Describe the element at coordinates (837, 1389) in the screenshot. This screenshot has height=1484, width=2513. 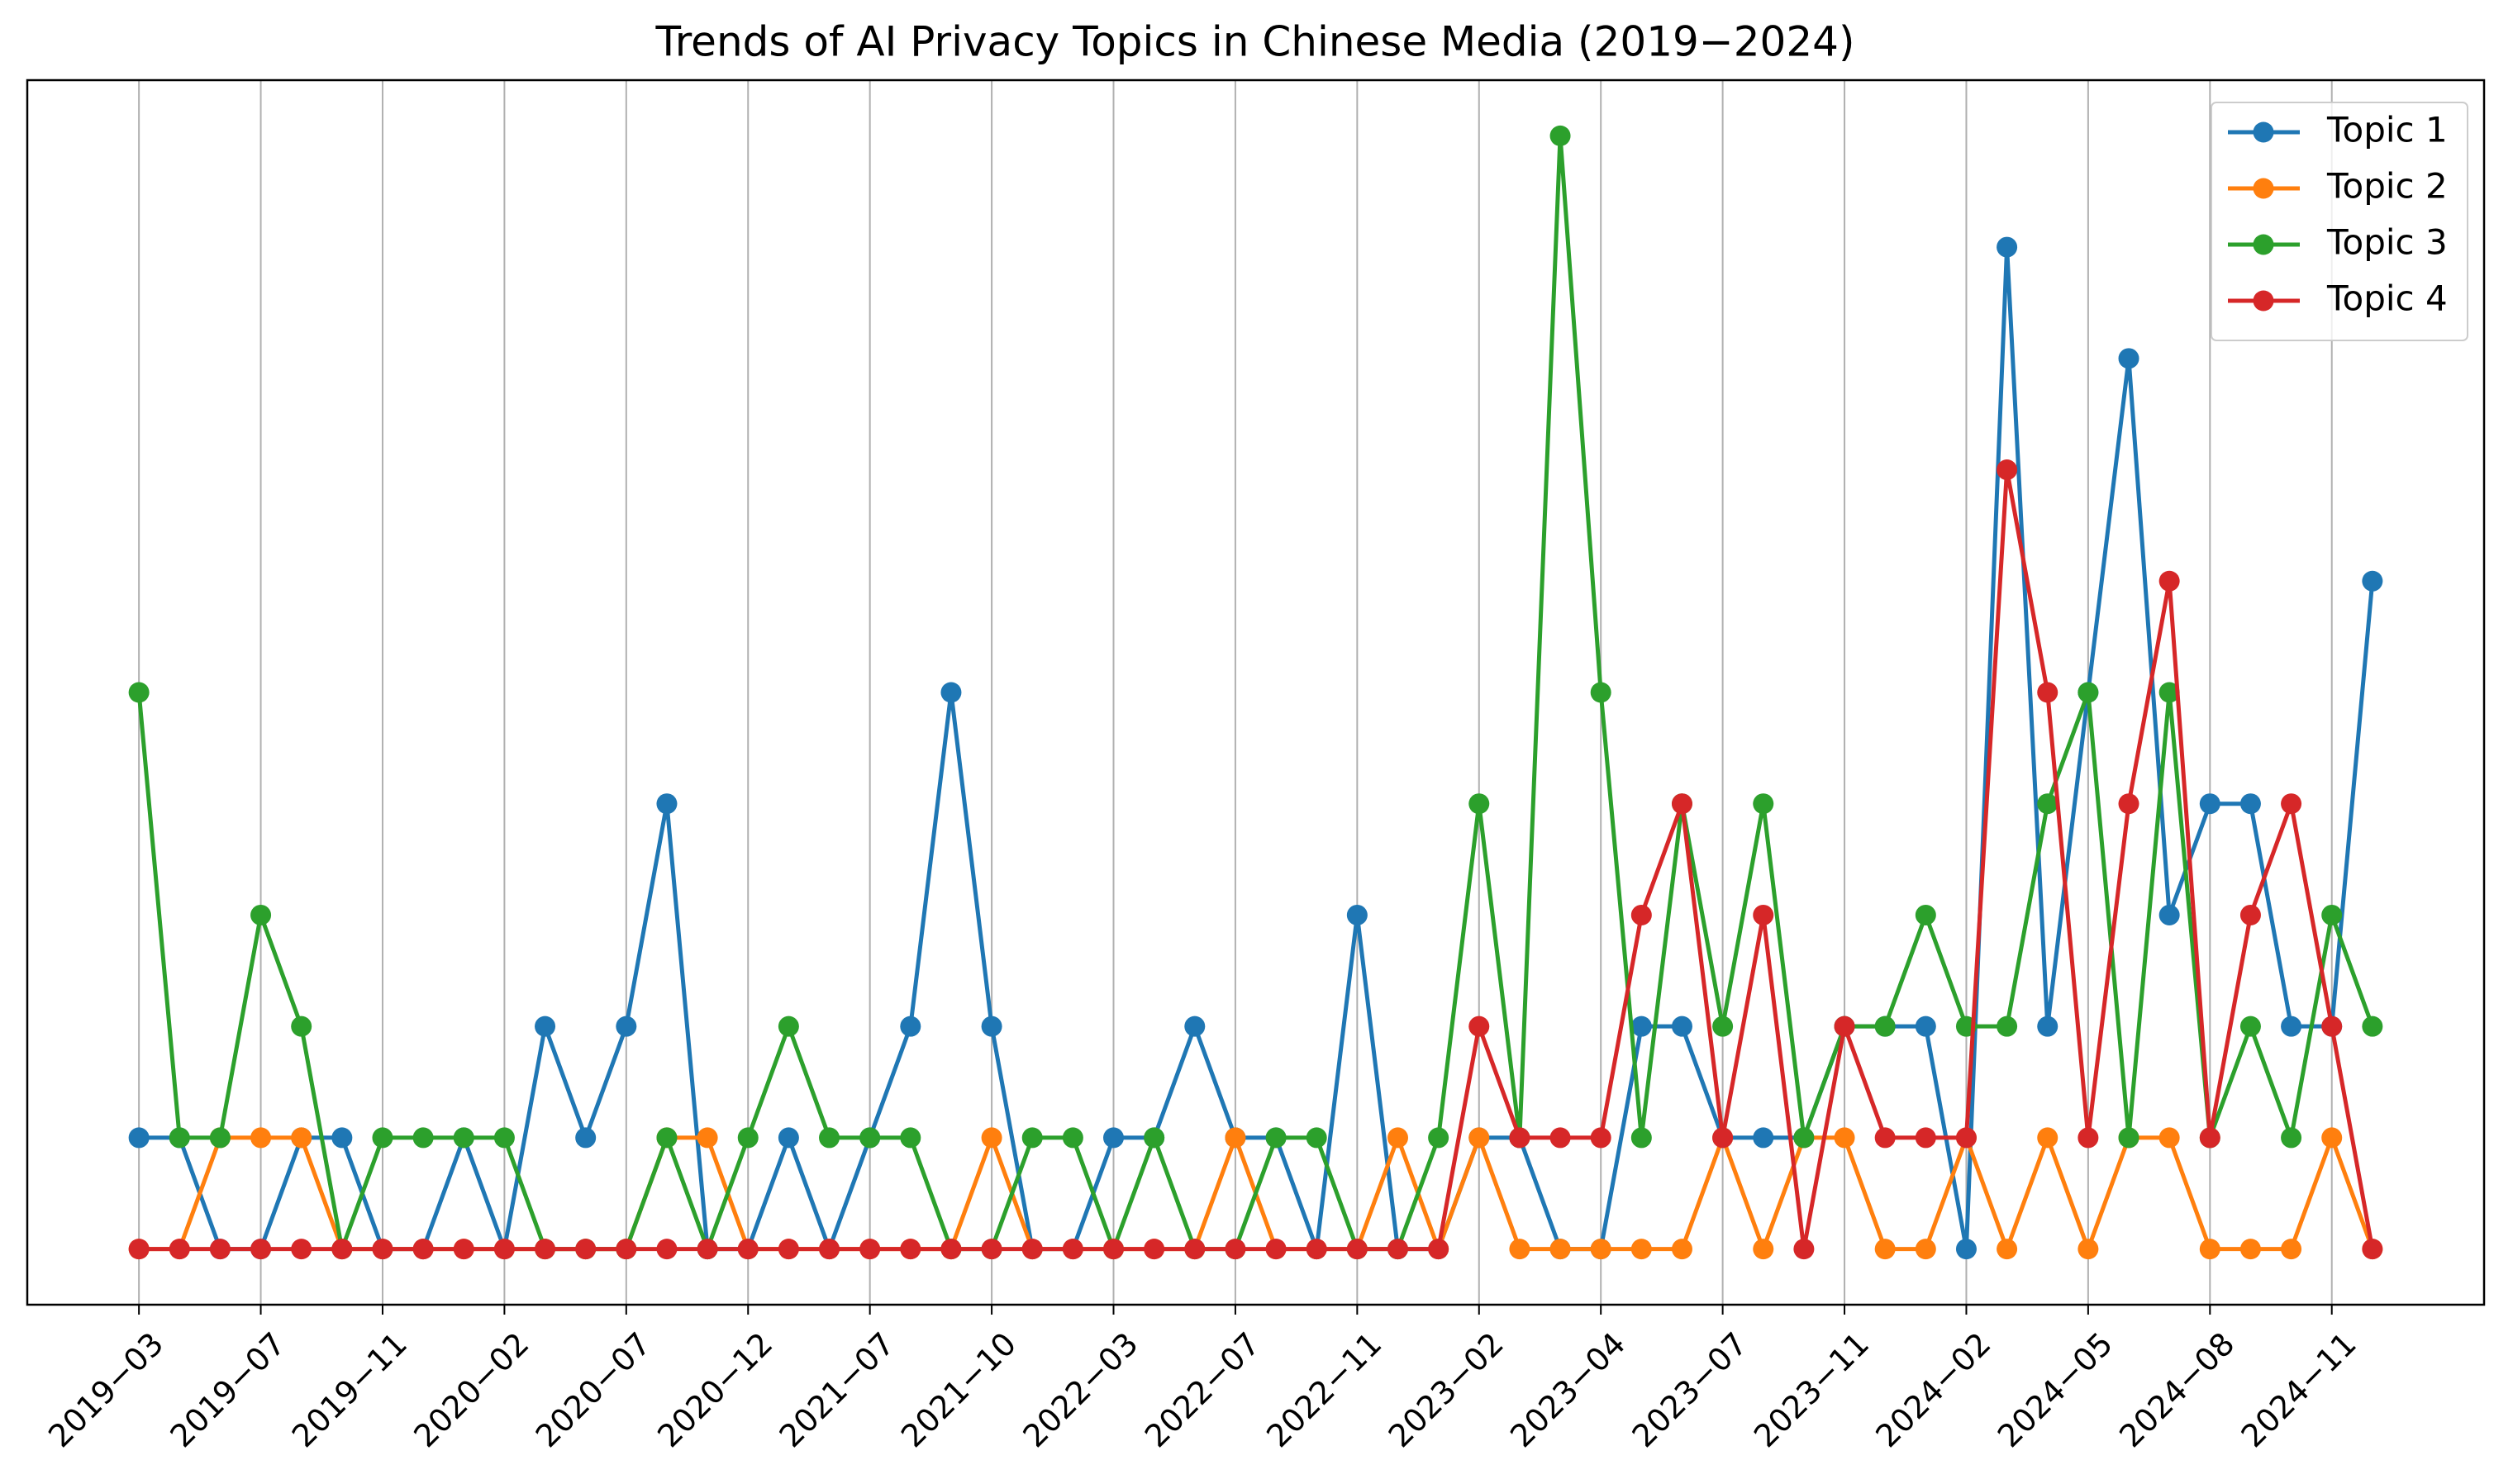
I see `x-tick-label: 2021−07` at that location.